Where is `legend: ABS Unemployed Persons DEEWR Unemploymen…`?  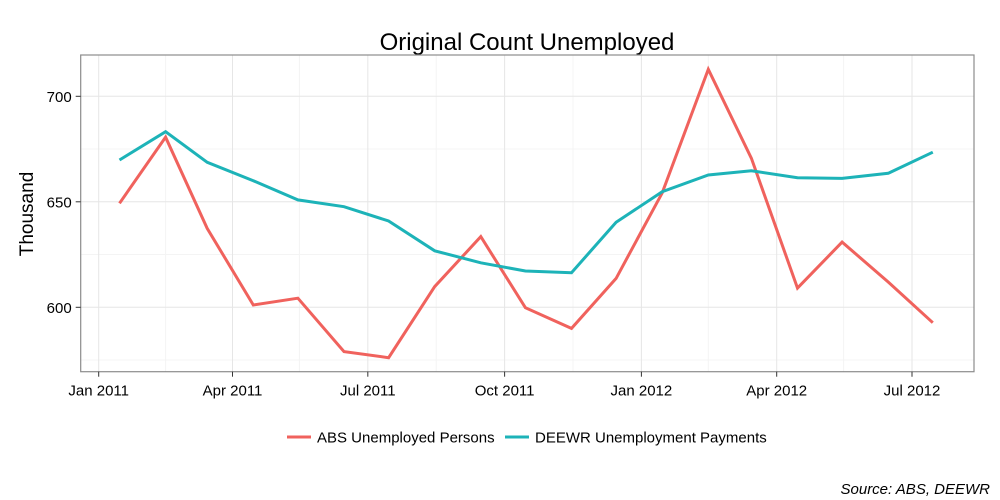 legend: ABS Unemployed Persons DEEWR Unemploymen… is located at coordinates (527, 438).